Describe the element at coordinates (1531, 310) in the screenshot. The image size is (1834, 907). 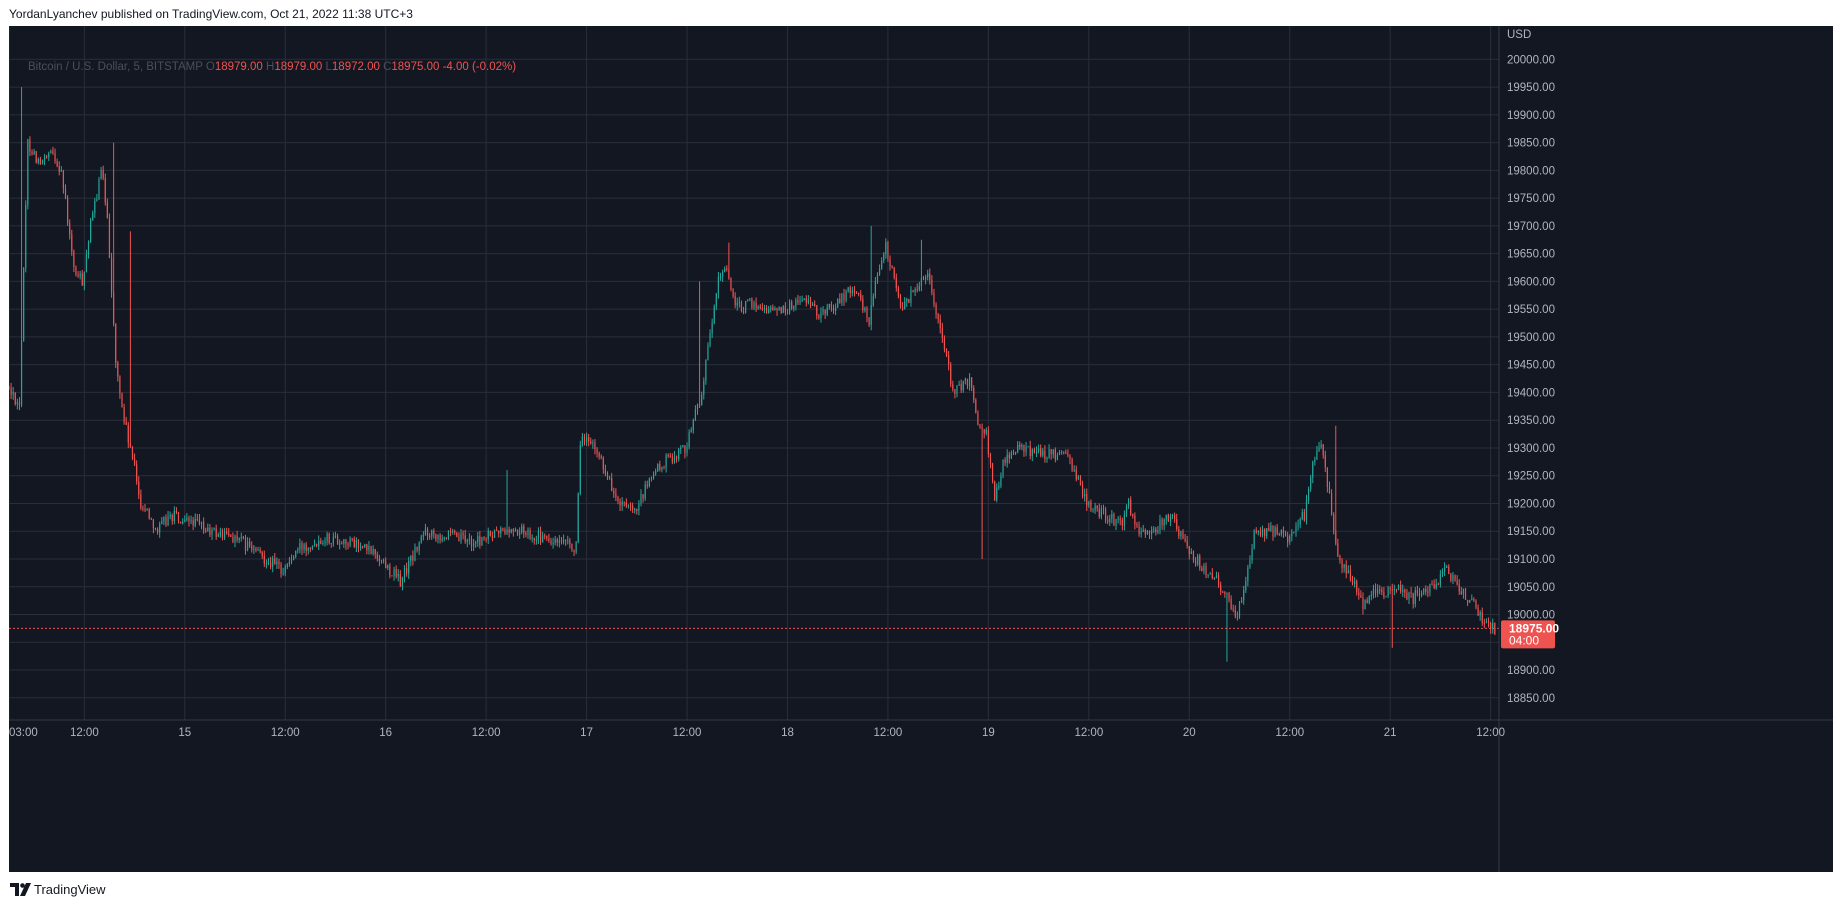
I see `price-tick-label: 19550.00` at that location.